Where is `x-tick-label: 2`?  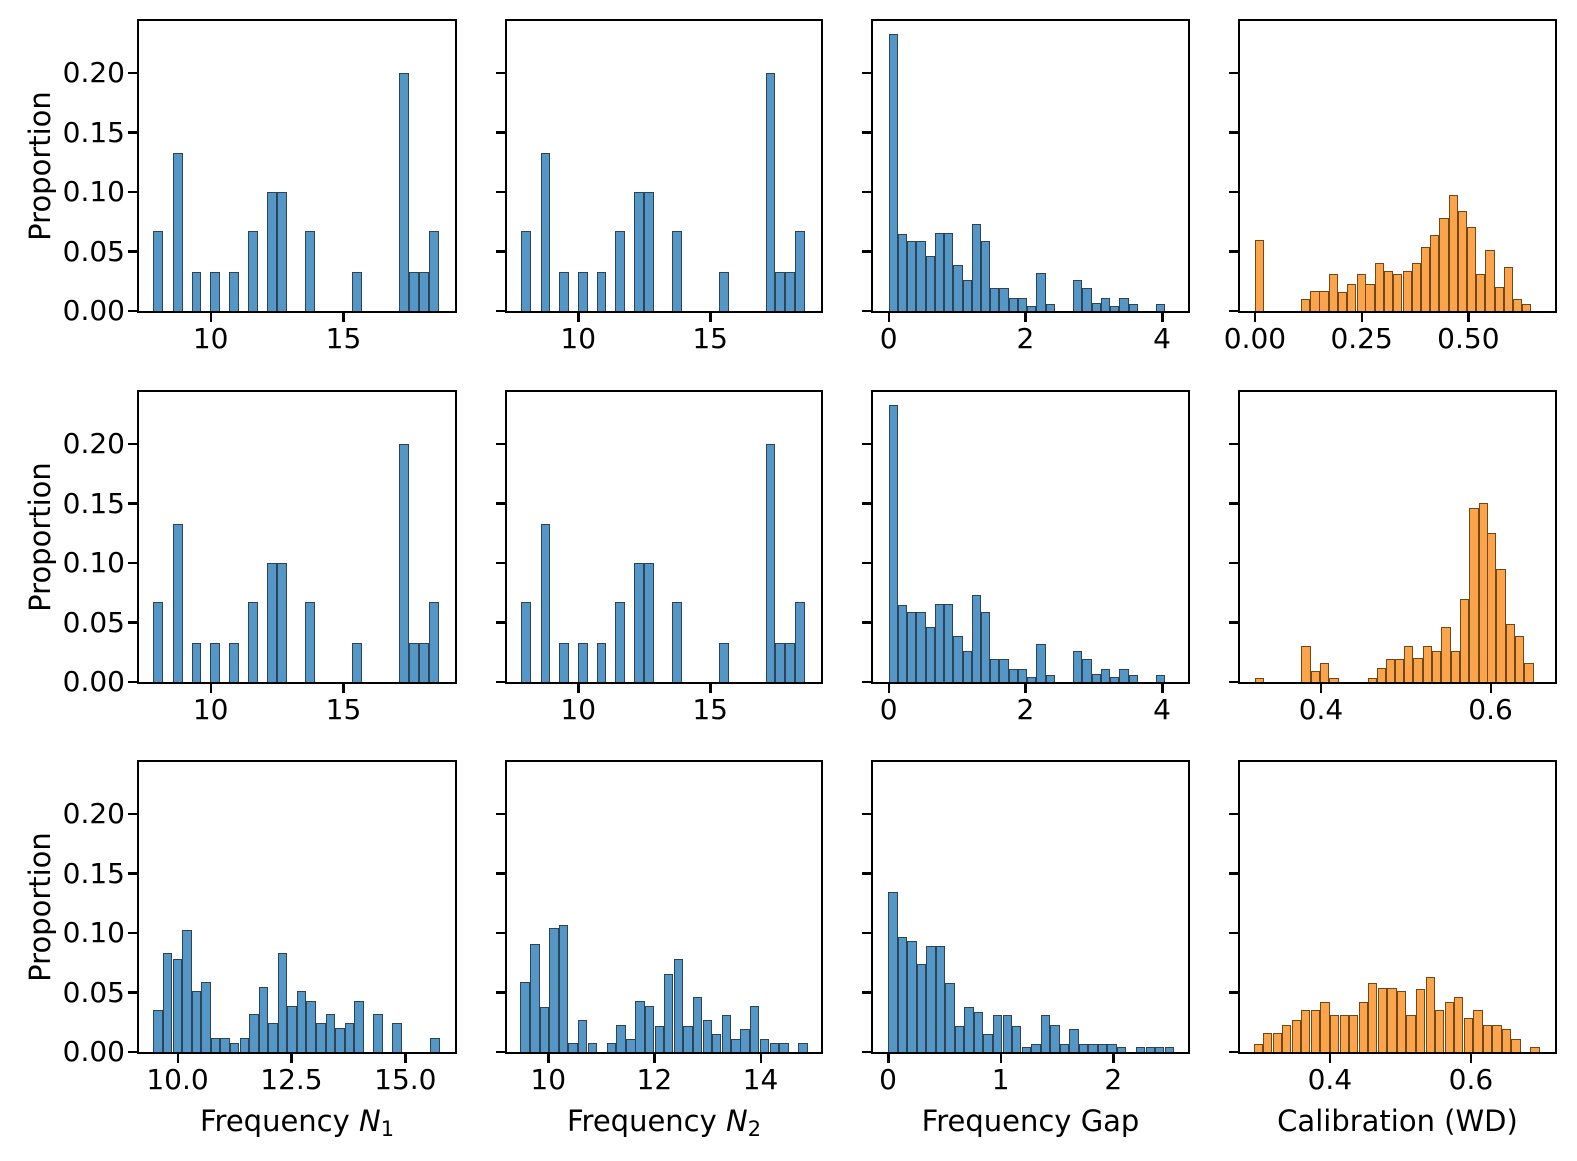 x-tick-label: 2 is located at coordinates (1025, 709).